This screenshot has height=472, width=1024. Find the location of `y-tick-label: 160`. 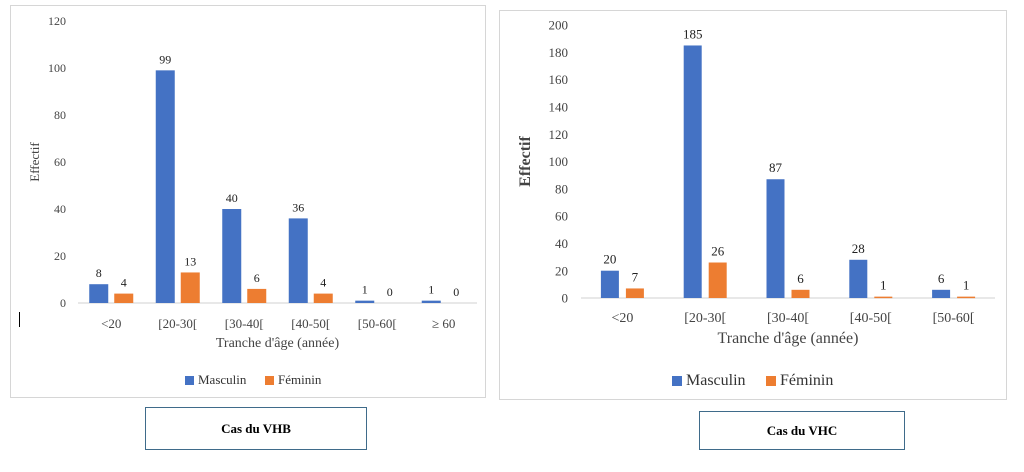

y-tick-label: 160 is located at coordinates (559, 79).